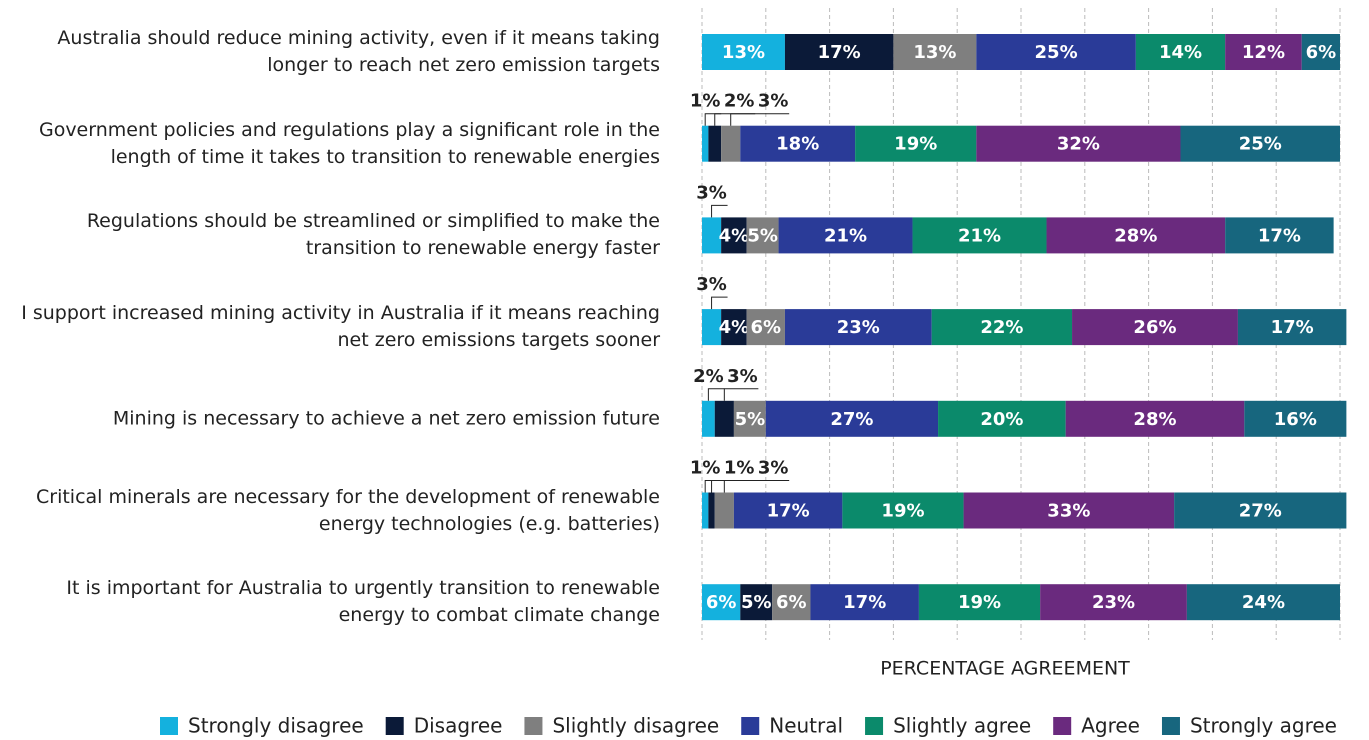  Describe the element at coordinates (1005, 669) in the screenshot. I see `x-axis-title: PERCENTAGE AGREEMENT` at that location.